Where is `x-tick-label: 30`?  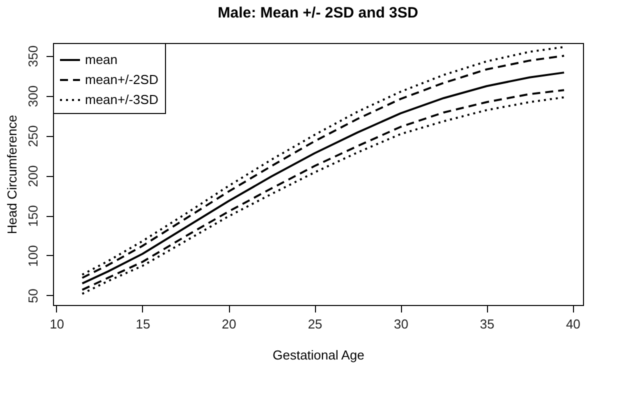 x-tick-label: 30 is located at coordinates (401, 324).